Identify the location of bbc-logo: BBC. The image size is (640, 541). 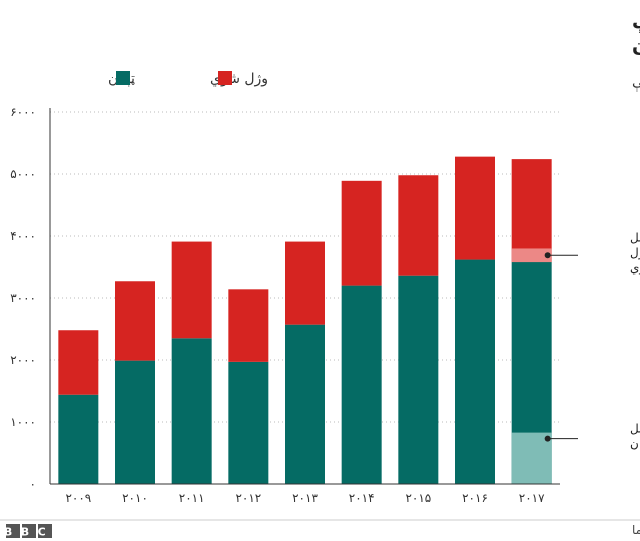
(29, 531).